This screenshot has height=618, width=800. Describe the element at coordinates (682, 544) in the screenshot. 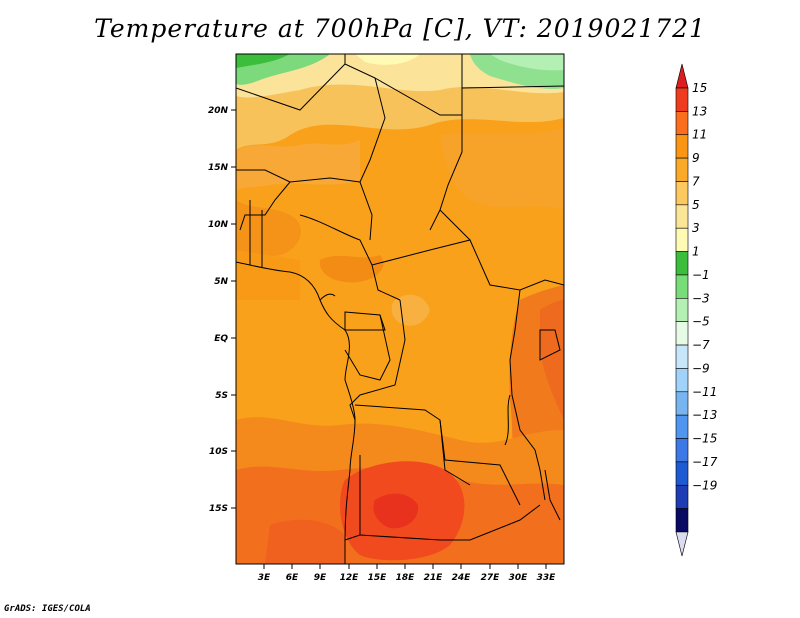

I see `colorbar-bottom-triangle` at that location.